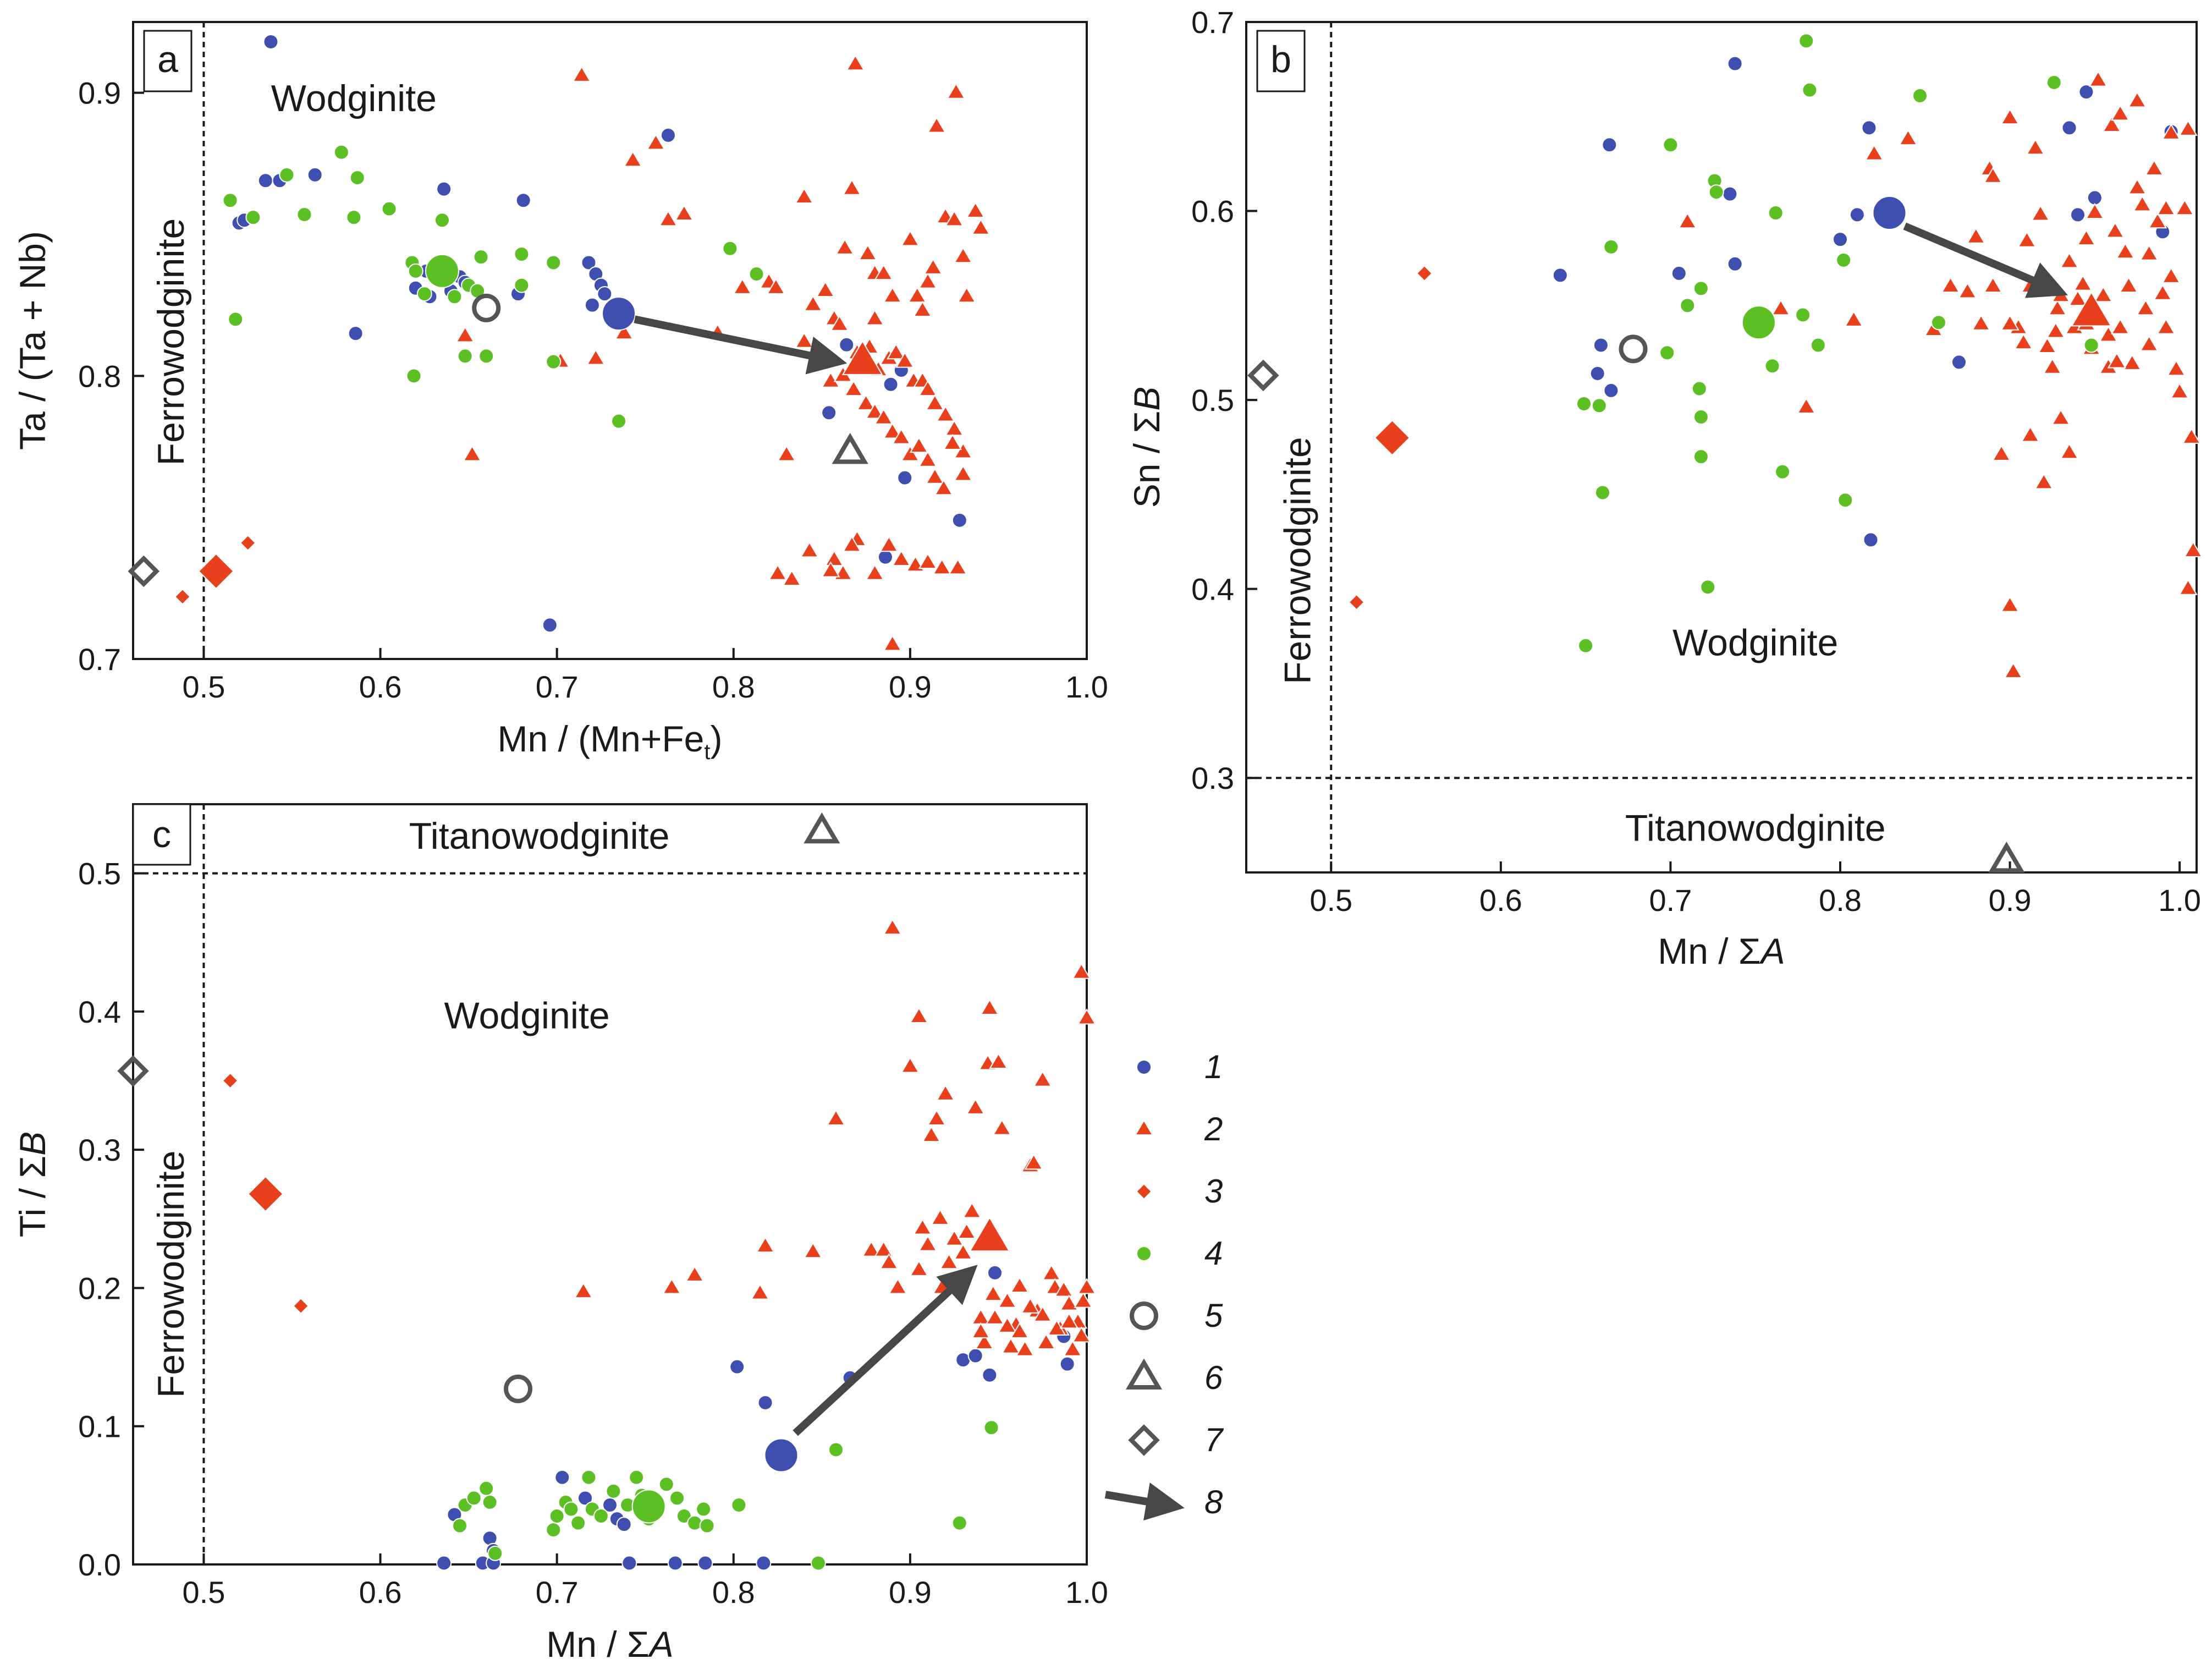 The image size is (2212, 1675). I want to click on panel-b-ylabel: Sn / ΣB, so click(1146, 447).